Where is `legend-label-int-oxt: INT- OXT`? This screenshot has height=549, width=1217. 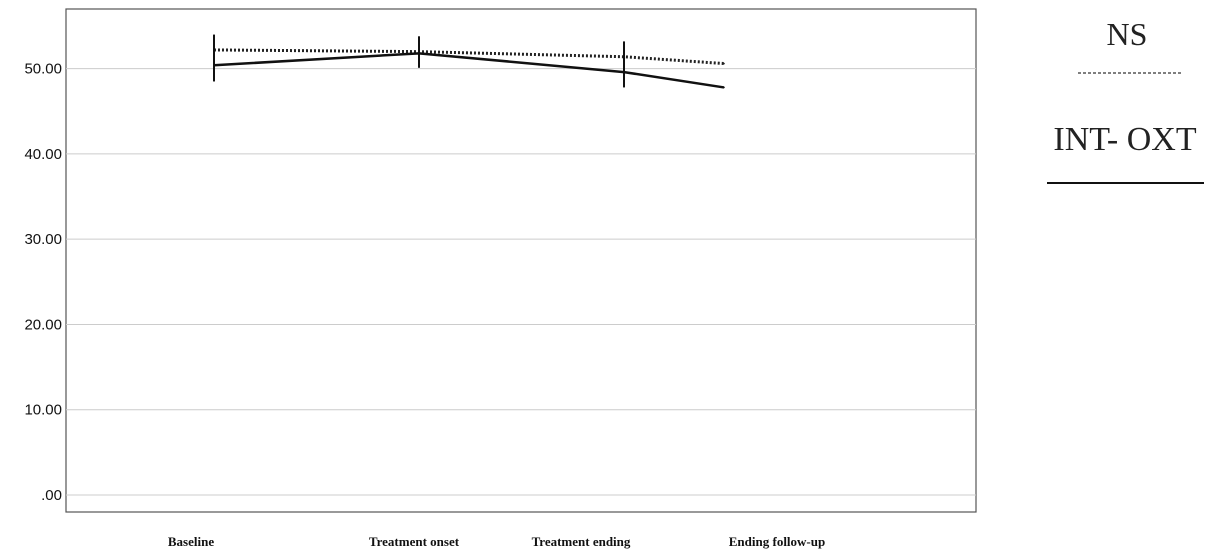 legend-label-int-oxt: INT- OXT is located at coordinates (1124, 139).